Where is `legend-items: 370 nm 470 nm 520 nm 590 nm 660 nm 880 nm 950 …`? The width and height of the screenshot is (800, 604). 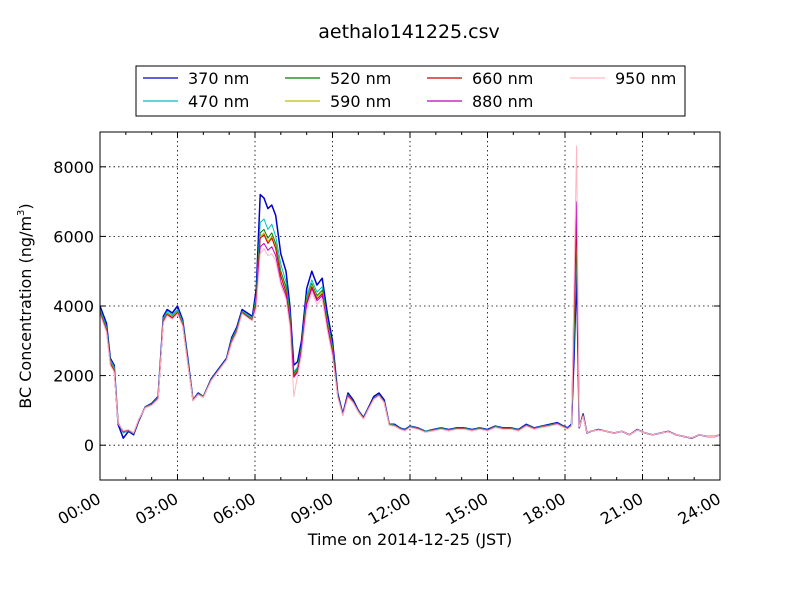 legend-items: 370 nm 470 nm 520 nm 590 nm 660 nm 880 nm 950 … is located at coordinates (409, 90).